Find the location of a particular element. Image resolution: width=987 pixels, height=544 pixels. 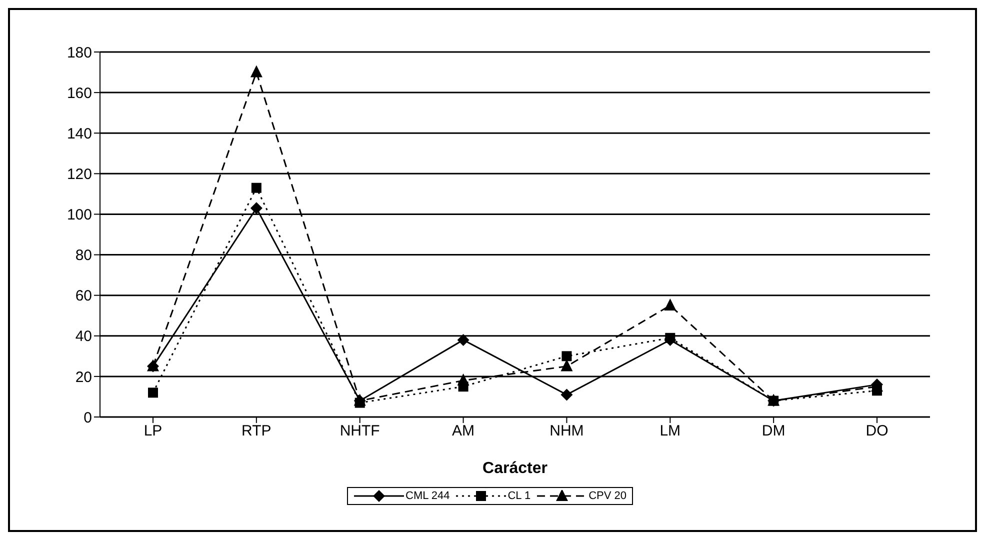

legend-label: CPV 20 is located at coordinates (607, 496).